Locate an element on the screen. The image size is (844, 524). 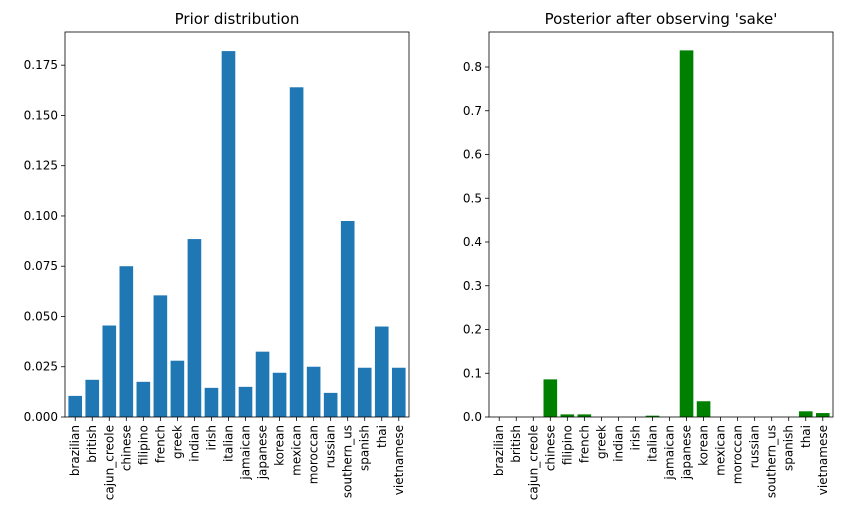
bar-spanish is located at coordinates (364, 392).